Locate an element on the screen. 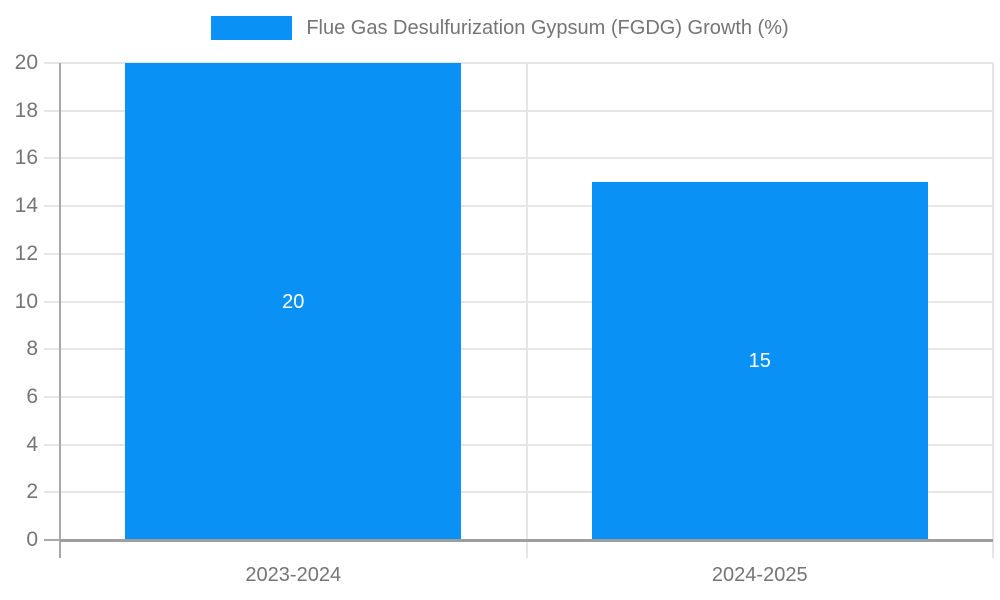 This screenshot has height=600, width=1000. y-tick-label: 14 is located at coordinates (26, 206).